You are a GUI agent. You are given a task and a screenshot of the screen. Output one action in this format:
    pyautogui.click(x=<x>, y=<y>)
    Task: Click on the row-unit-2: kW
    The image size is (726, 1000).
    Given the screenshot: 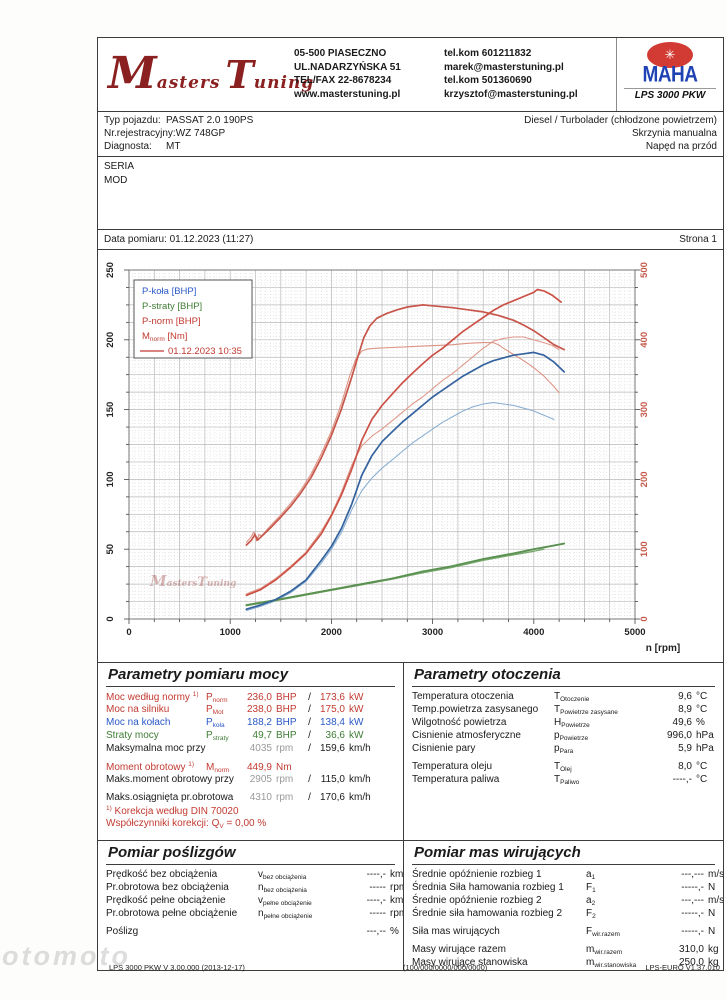 What is the action you would take?
    pyautogui.click(x=356, y=722)
    